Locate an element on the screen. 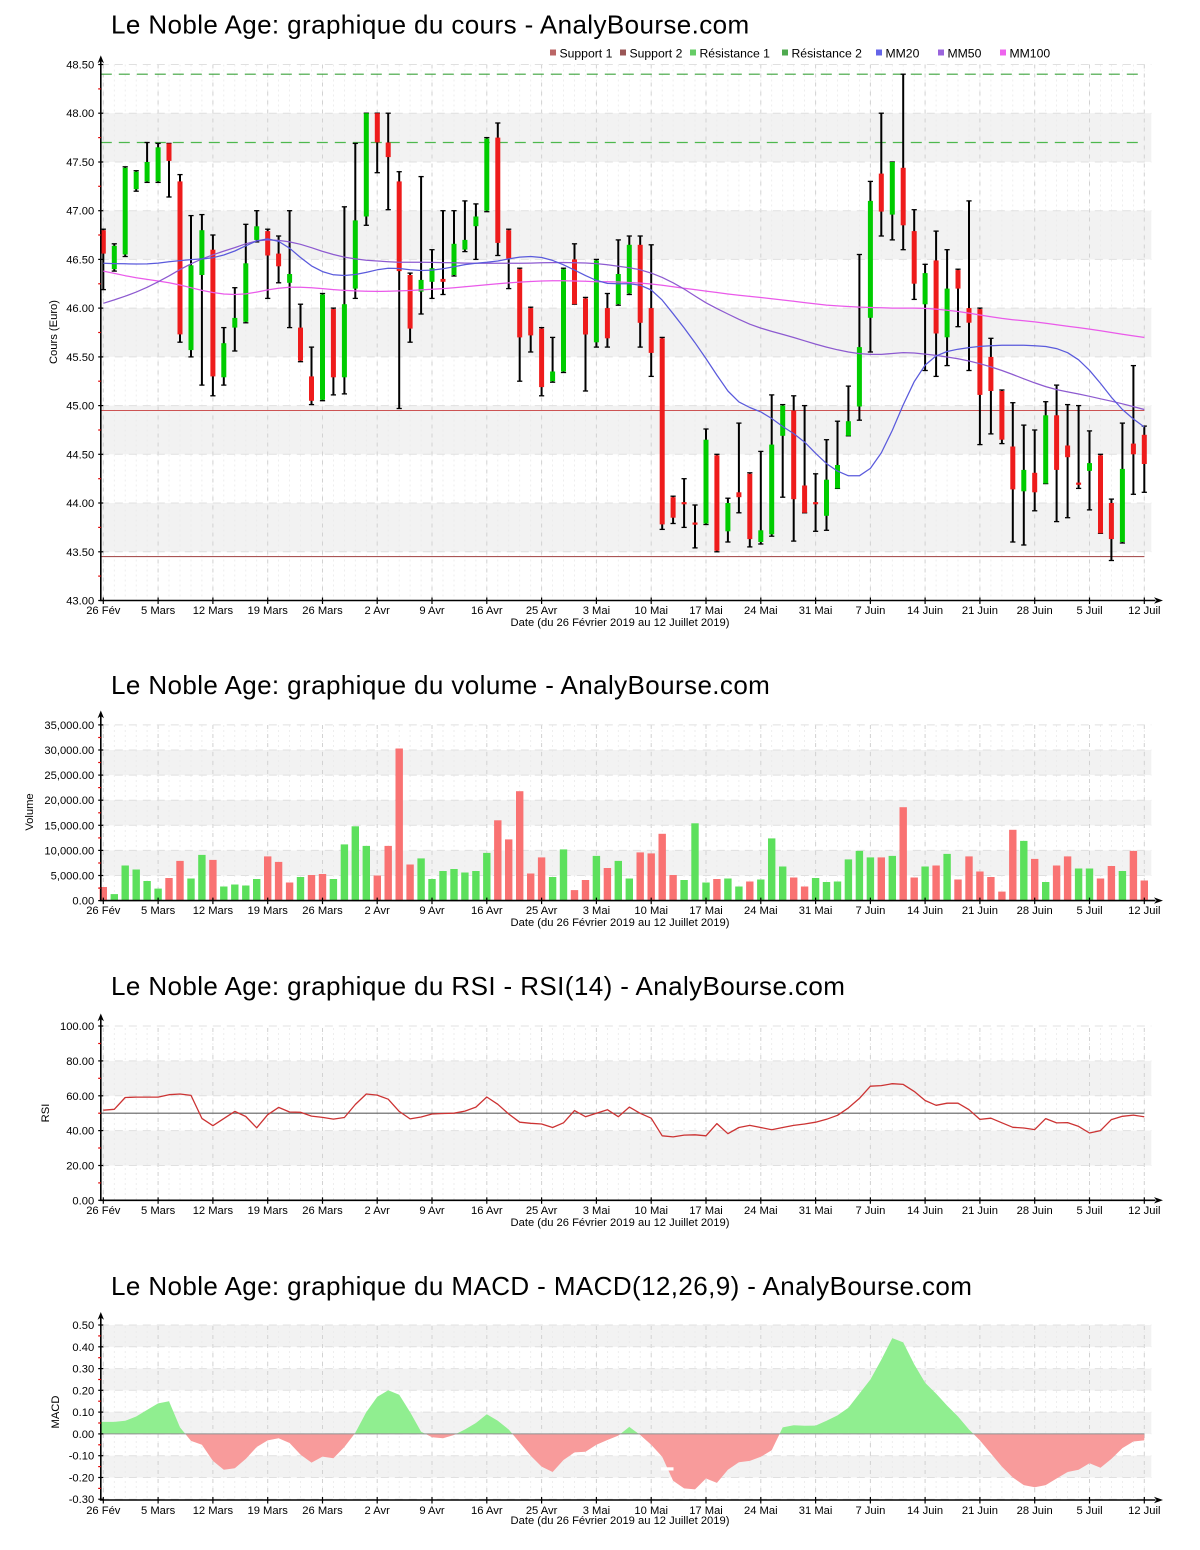  svg-text: 15,000.00 is located at coordinates (69, 826).